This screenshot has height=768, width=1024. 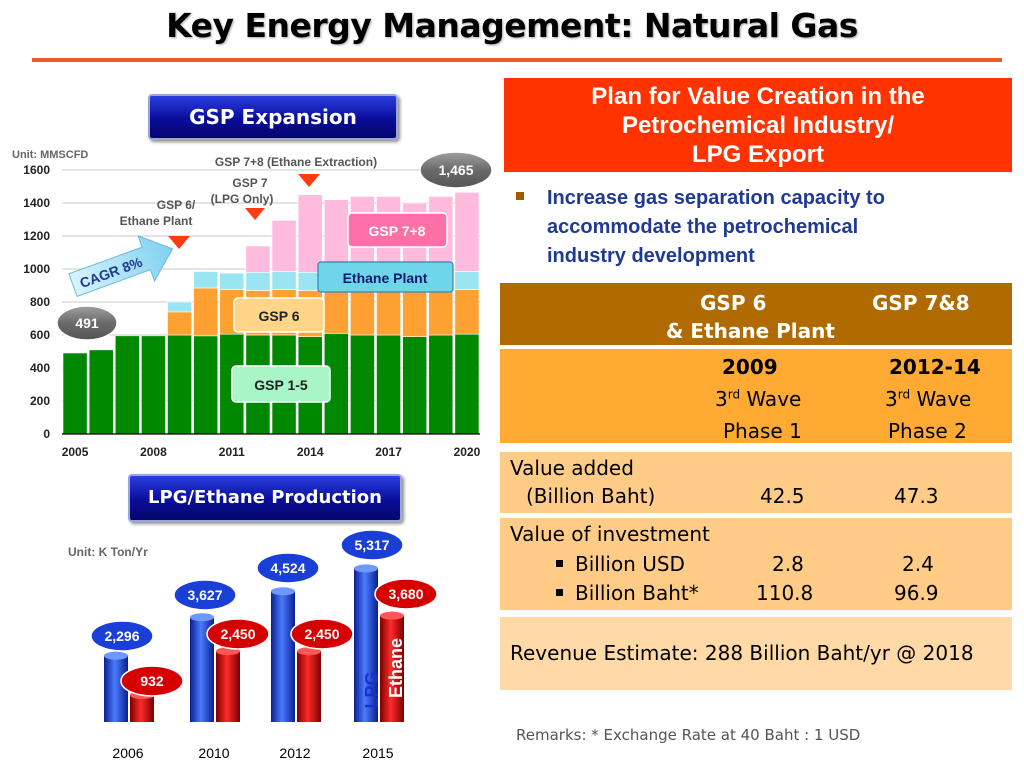 What do you see at coordinates (916, 496) in the screenshot?
I see `va-col2: 47.3` at bounding box center [916, 496].